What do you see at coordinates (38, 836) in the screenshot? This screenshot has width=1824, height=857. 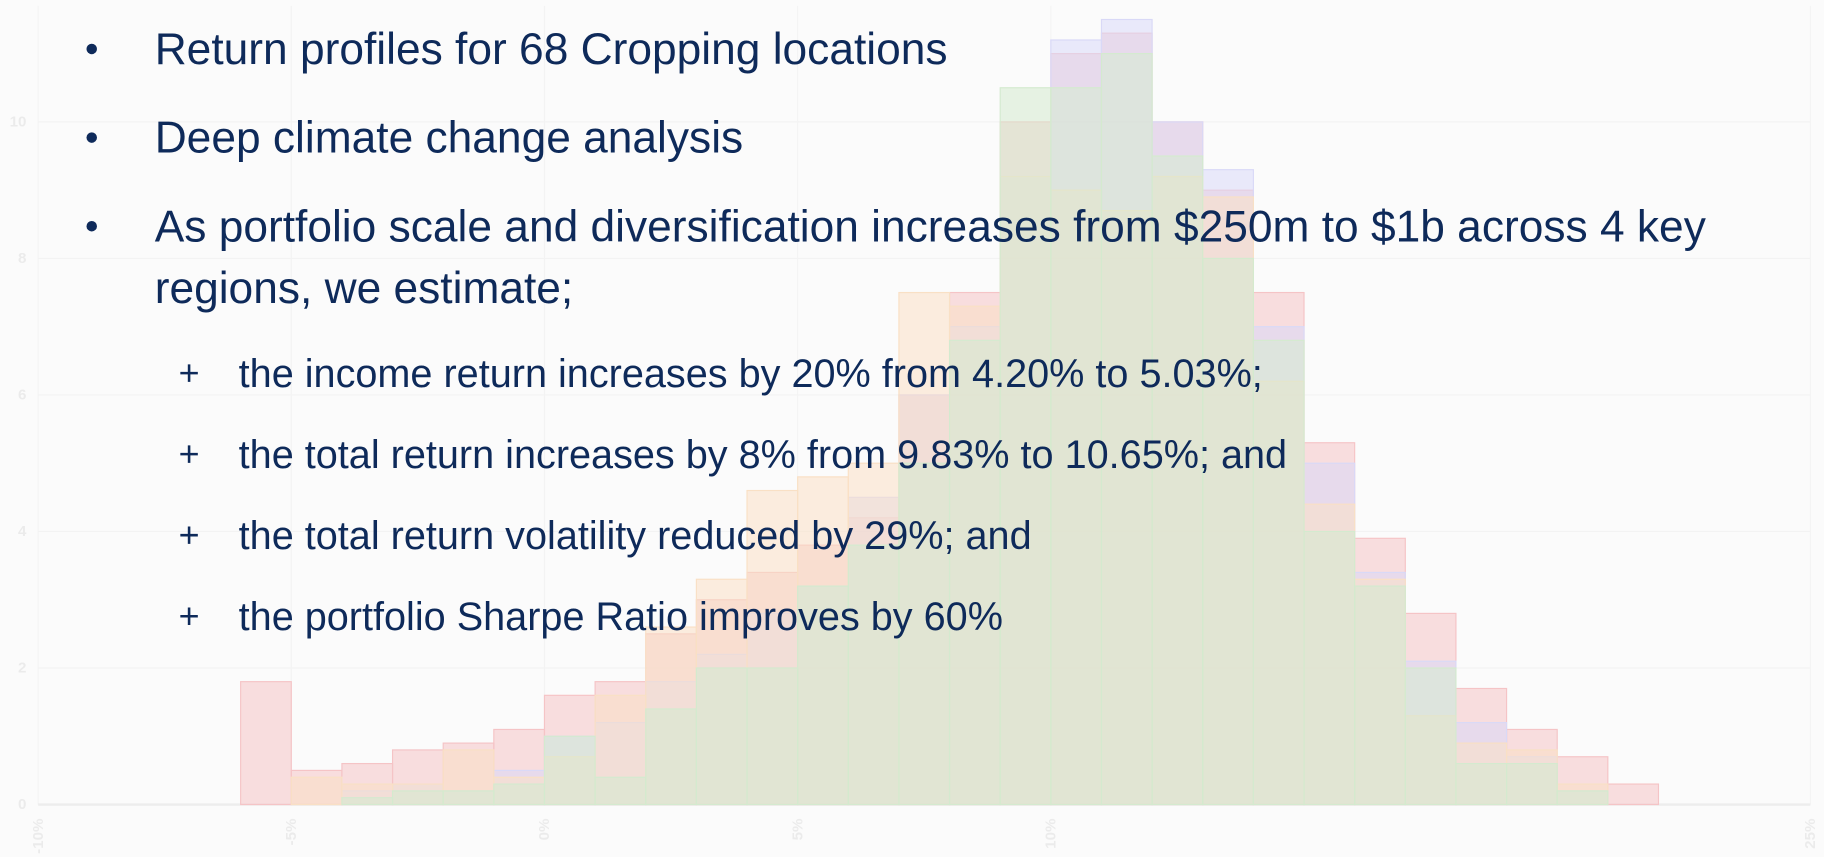 I see `x-tick-label: -10%` at bounding box center [38, 836].